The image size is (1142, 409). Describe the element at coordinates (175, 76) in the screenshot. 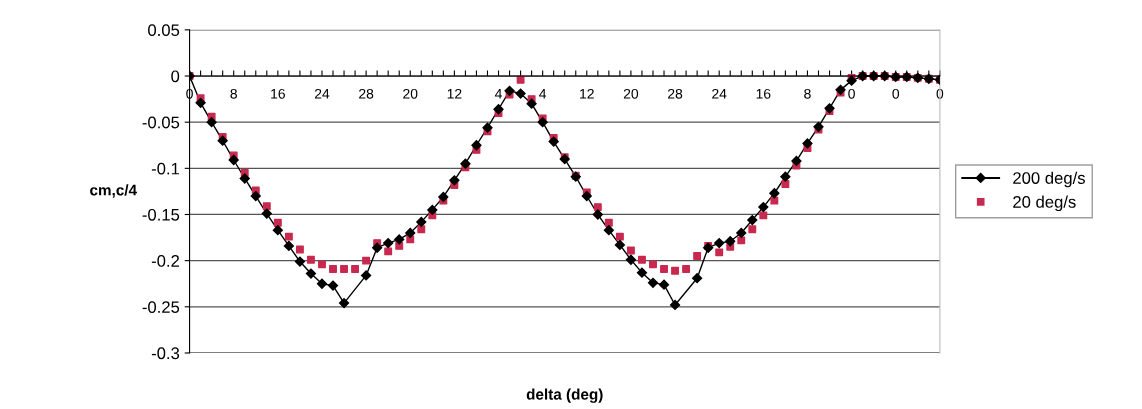

I see `y-tick-label: 0` at that location.